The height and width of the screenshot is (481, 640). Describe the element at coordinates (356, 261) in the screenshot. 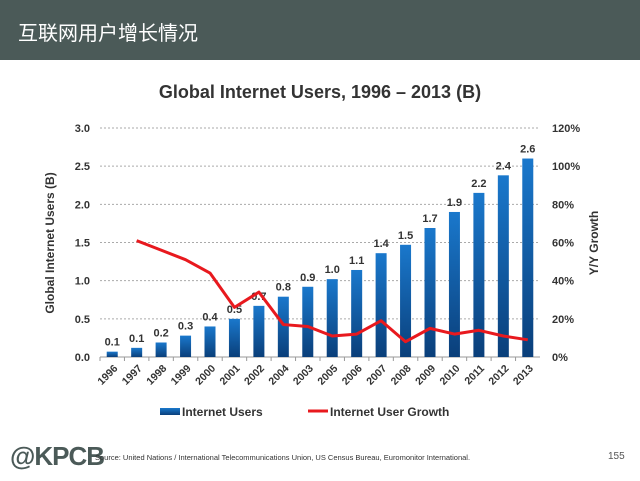

I see `bar-label: 1.1` at that location.